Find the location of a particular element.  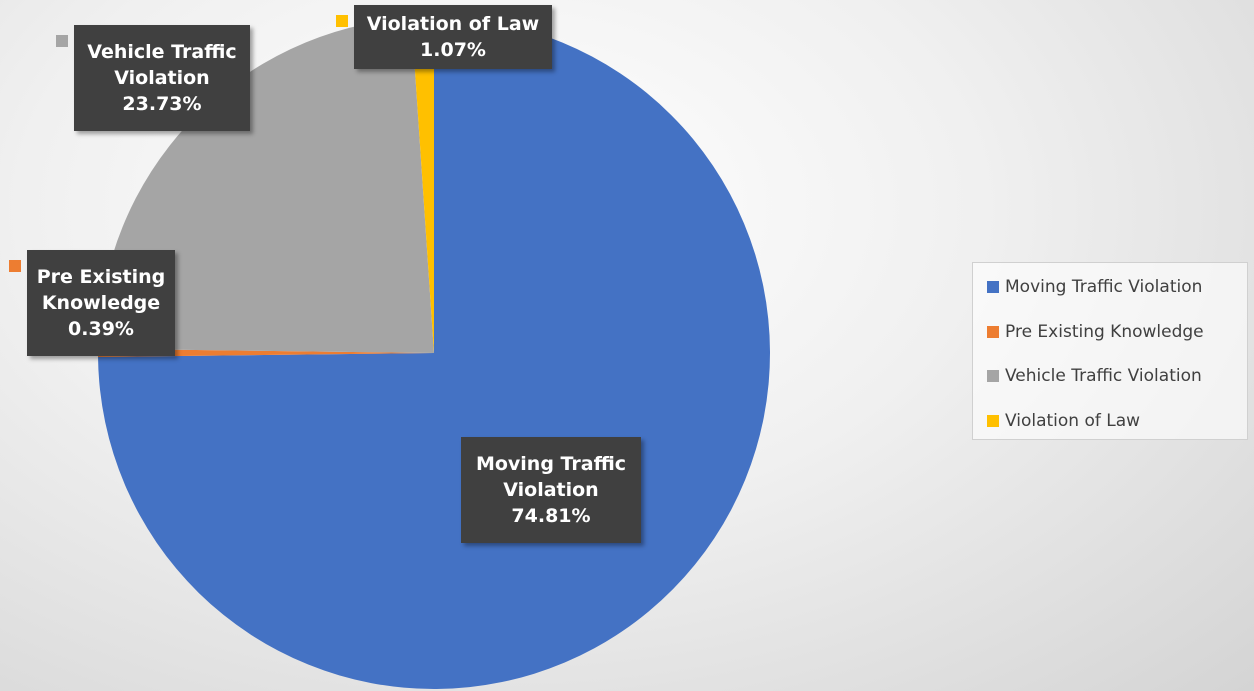

data-label: Vehicle Traffic Violation 23.73% is located at coordinates (162, 78).